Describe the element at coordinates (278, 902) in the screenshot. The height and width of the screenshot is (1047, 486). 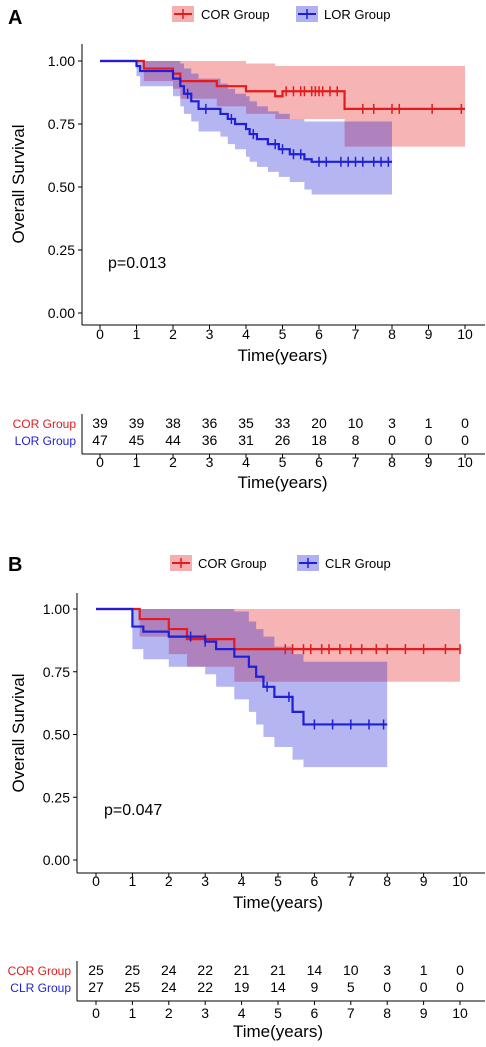
I see `x-axis-label: Time(years)` at that location.